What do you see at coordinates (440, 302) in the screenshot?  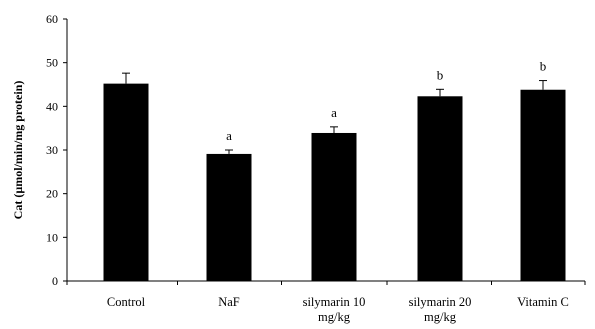 I see `category-label: silymarin 20` at bounding box center [440, 302].